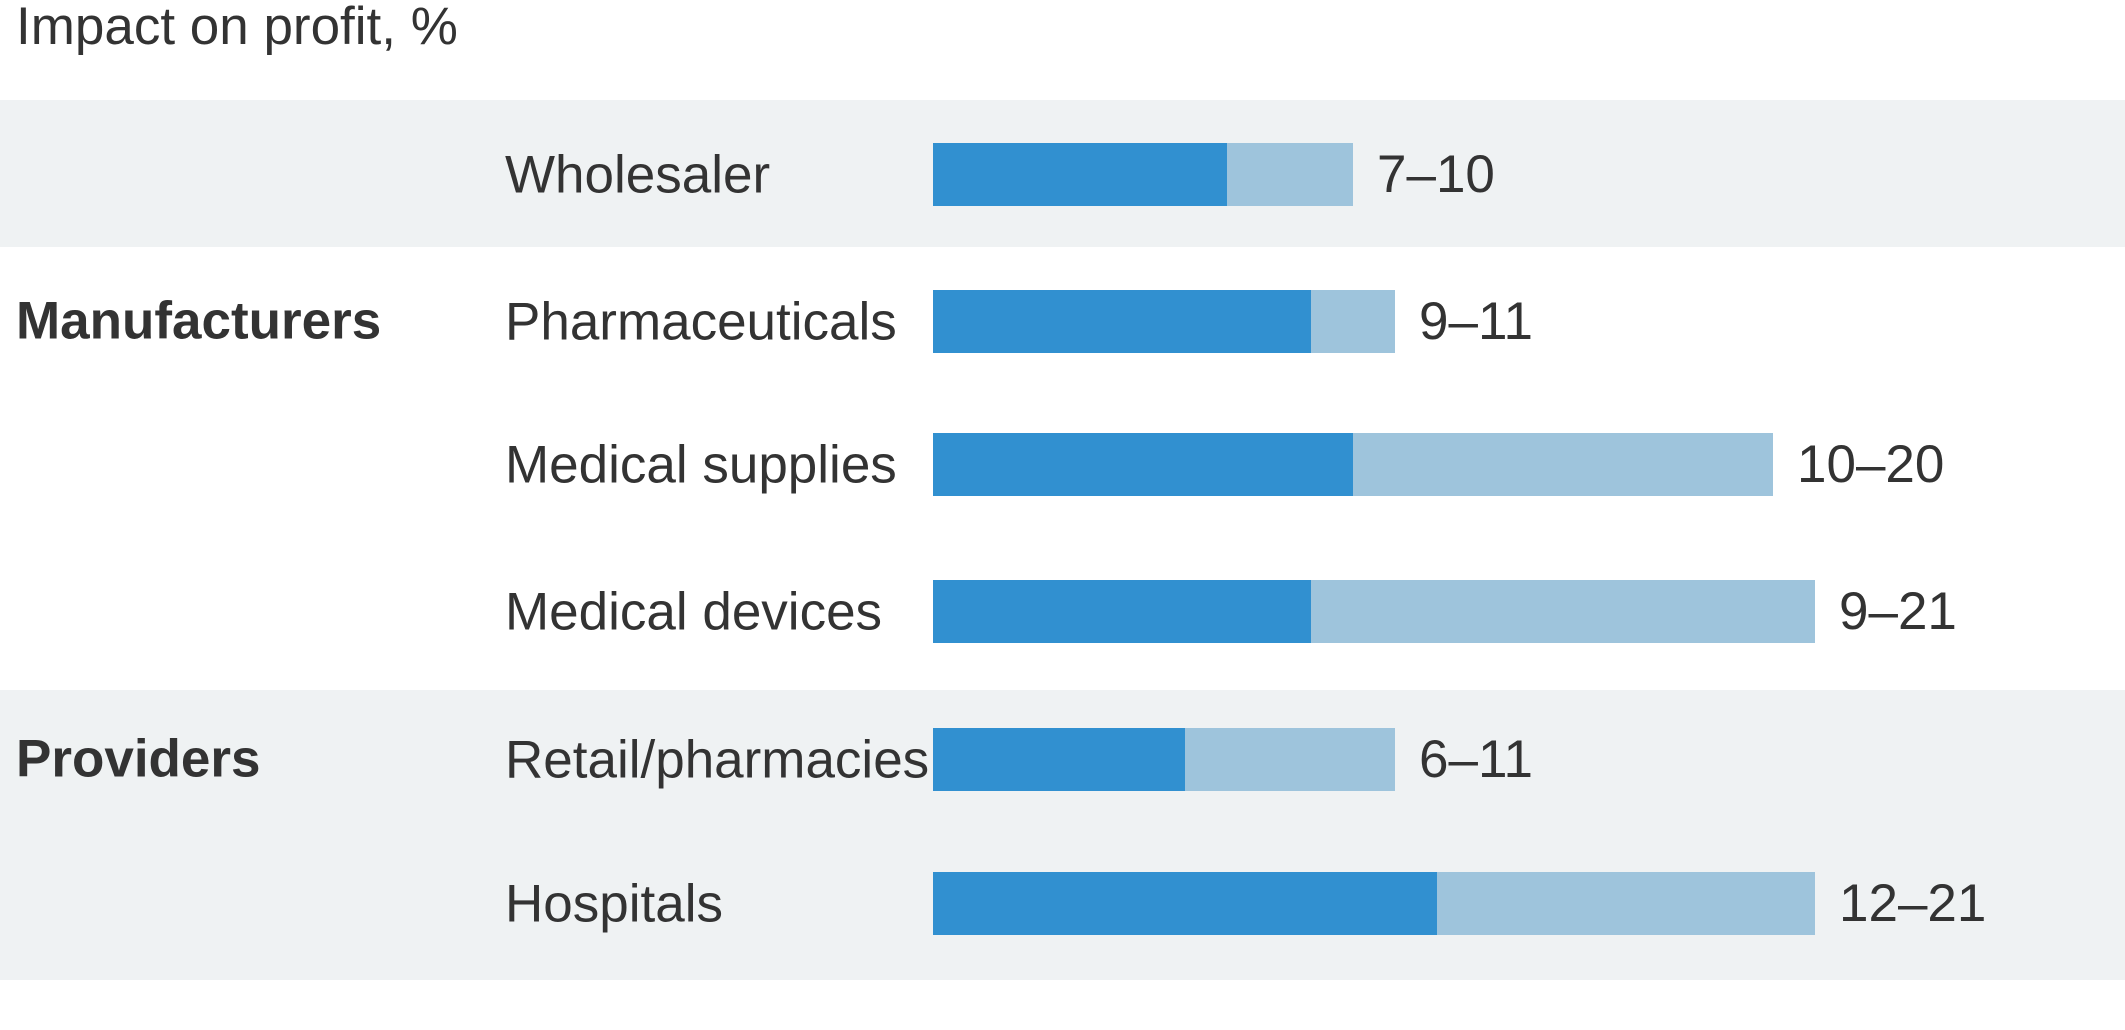 This screenshot has height=1030, width=2125. Describe the element at coordinates (1913, 903) in the screenshot. I see `value-label: 12–21` at that location.